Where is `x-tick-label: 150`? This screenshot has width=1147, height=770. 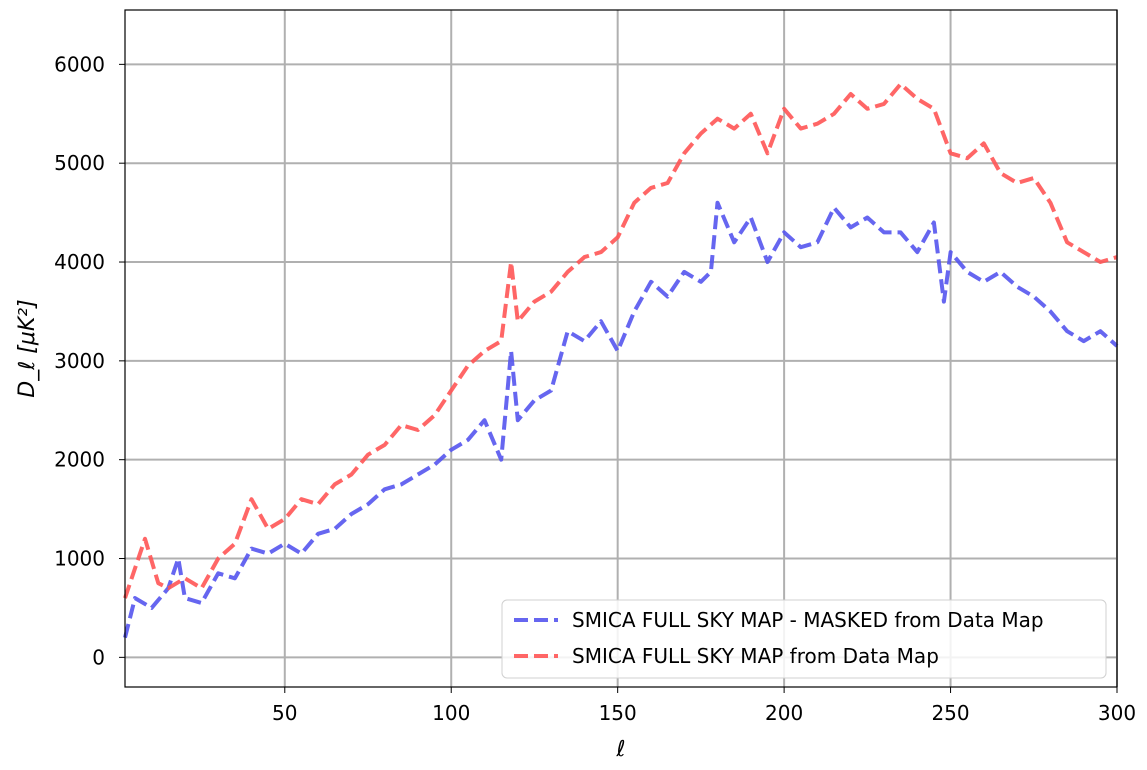
x-tick-label: 150 is located at coordinates (618, 713).